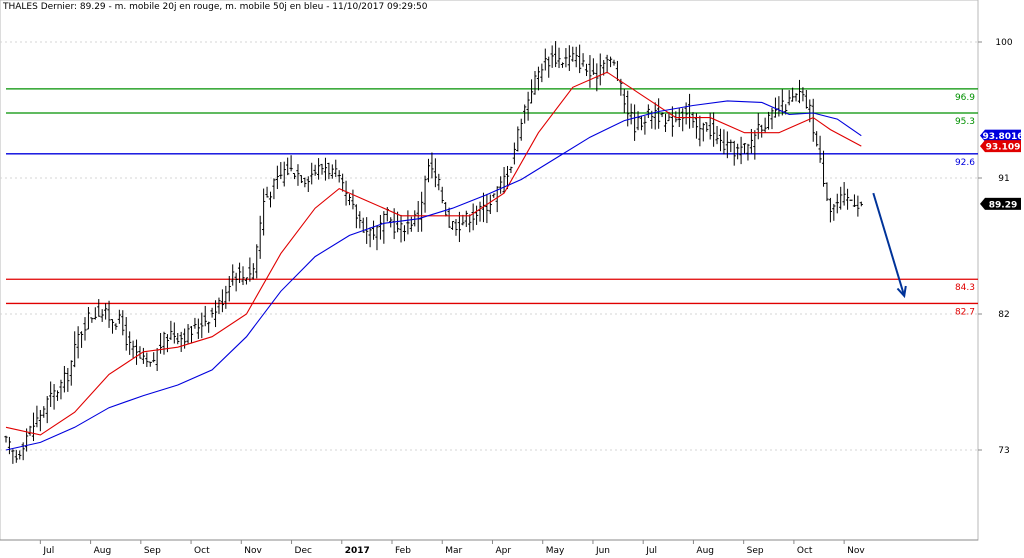 This screenshot has width=1024, height=558. What do you see at coordinates (403, 551) in the screenshot?
I see `x-tick-label: Feb` at bounding box center [403, 551].